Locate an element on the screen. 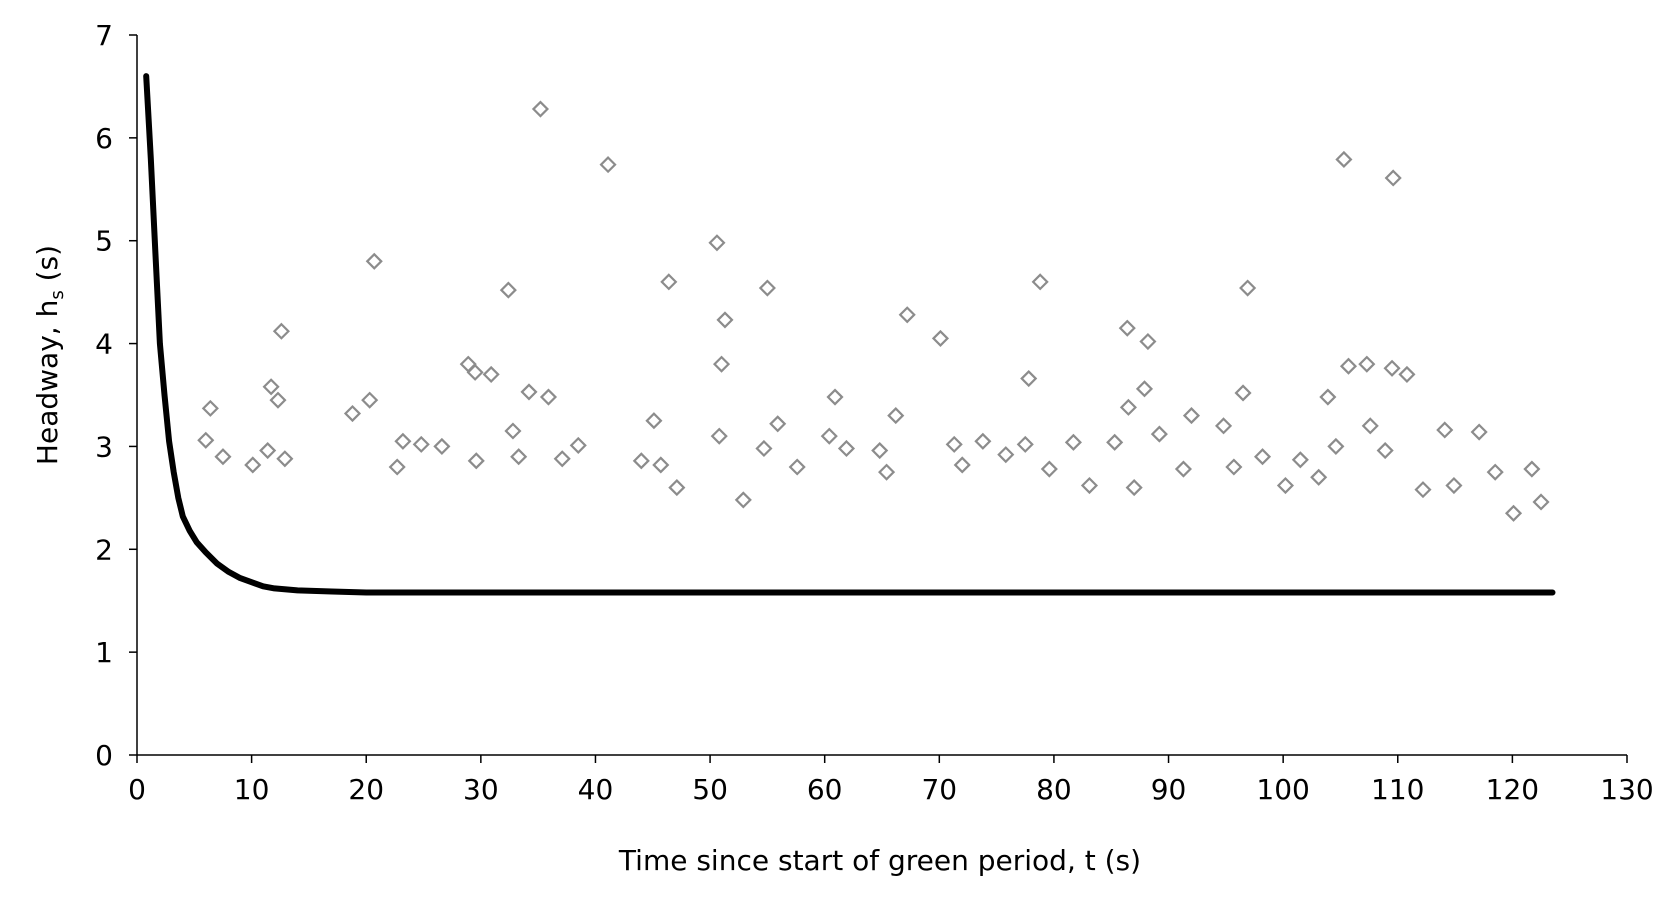 The width and height of the screenshot is (1663, 911). y-axis-title: Headway, hs (s) is located at coordinates (49, 355).